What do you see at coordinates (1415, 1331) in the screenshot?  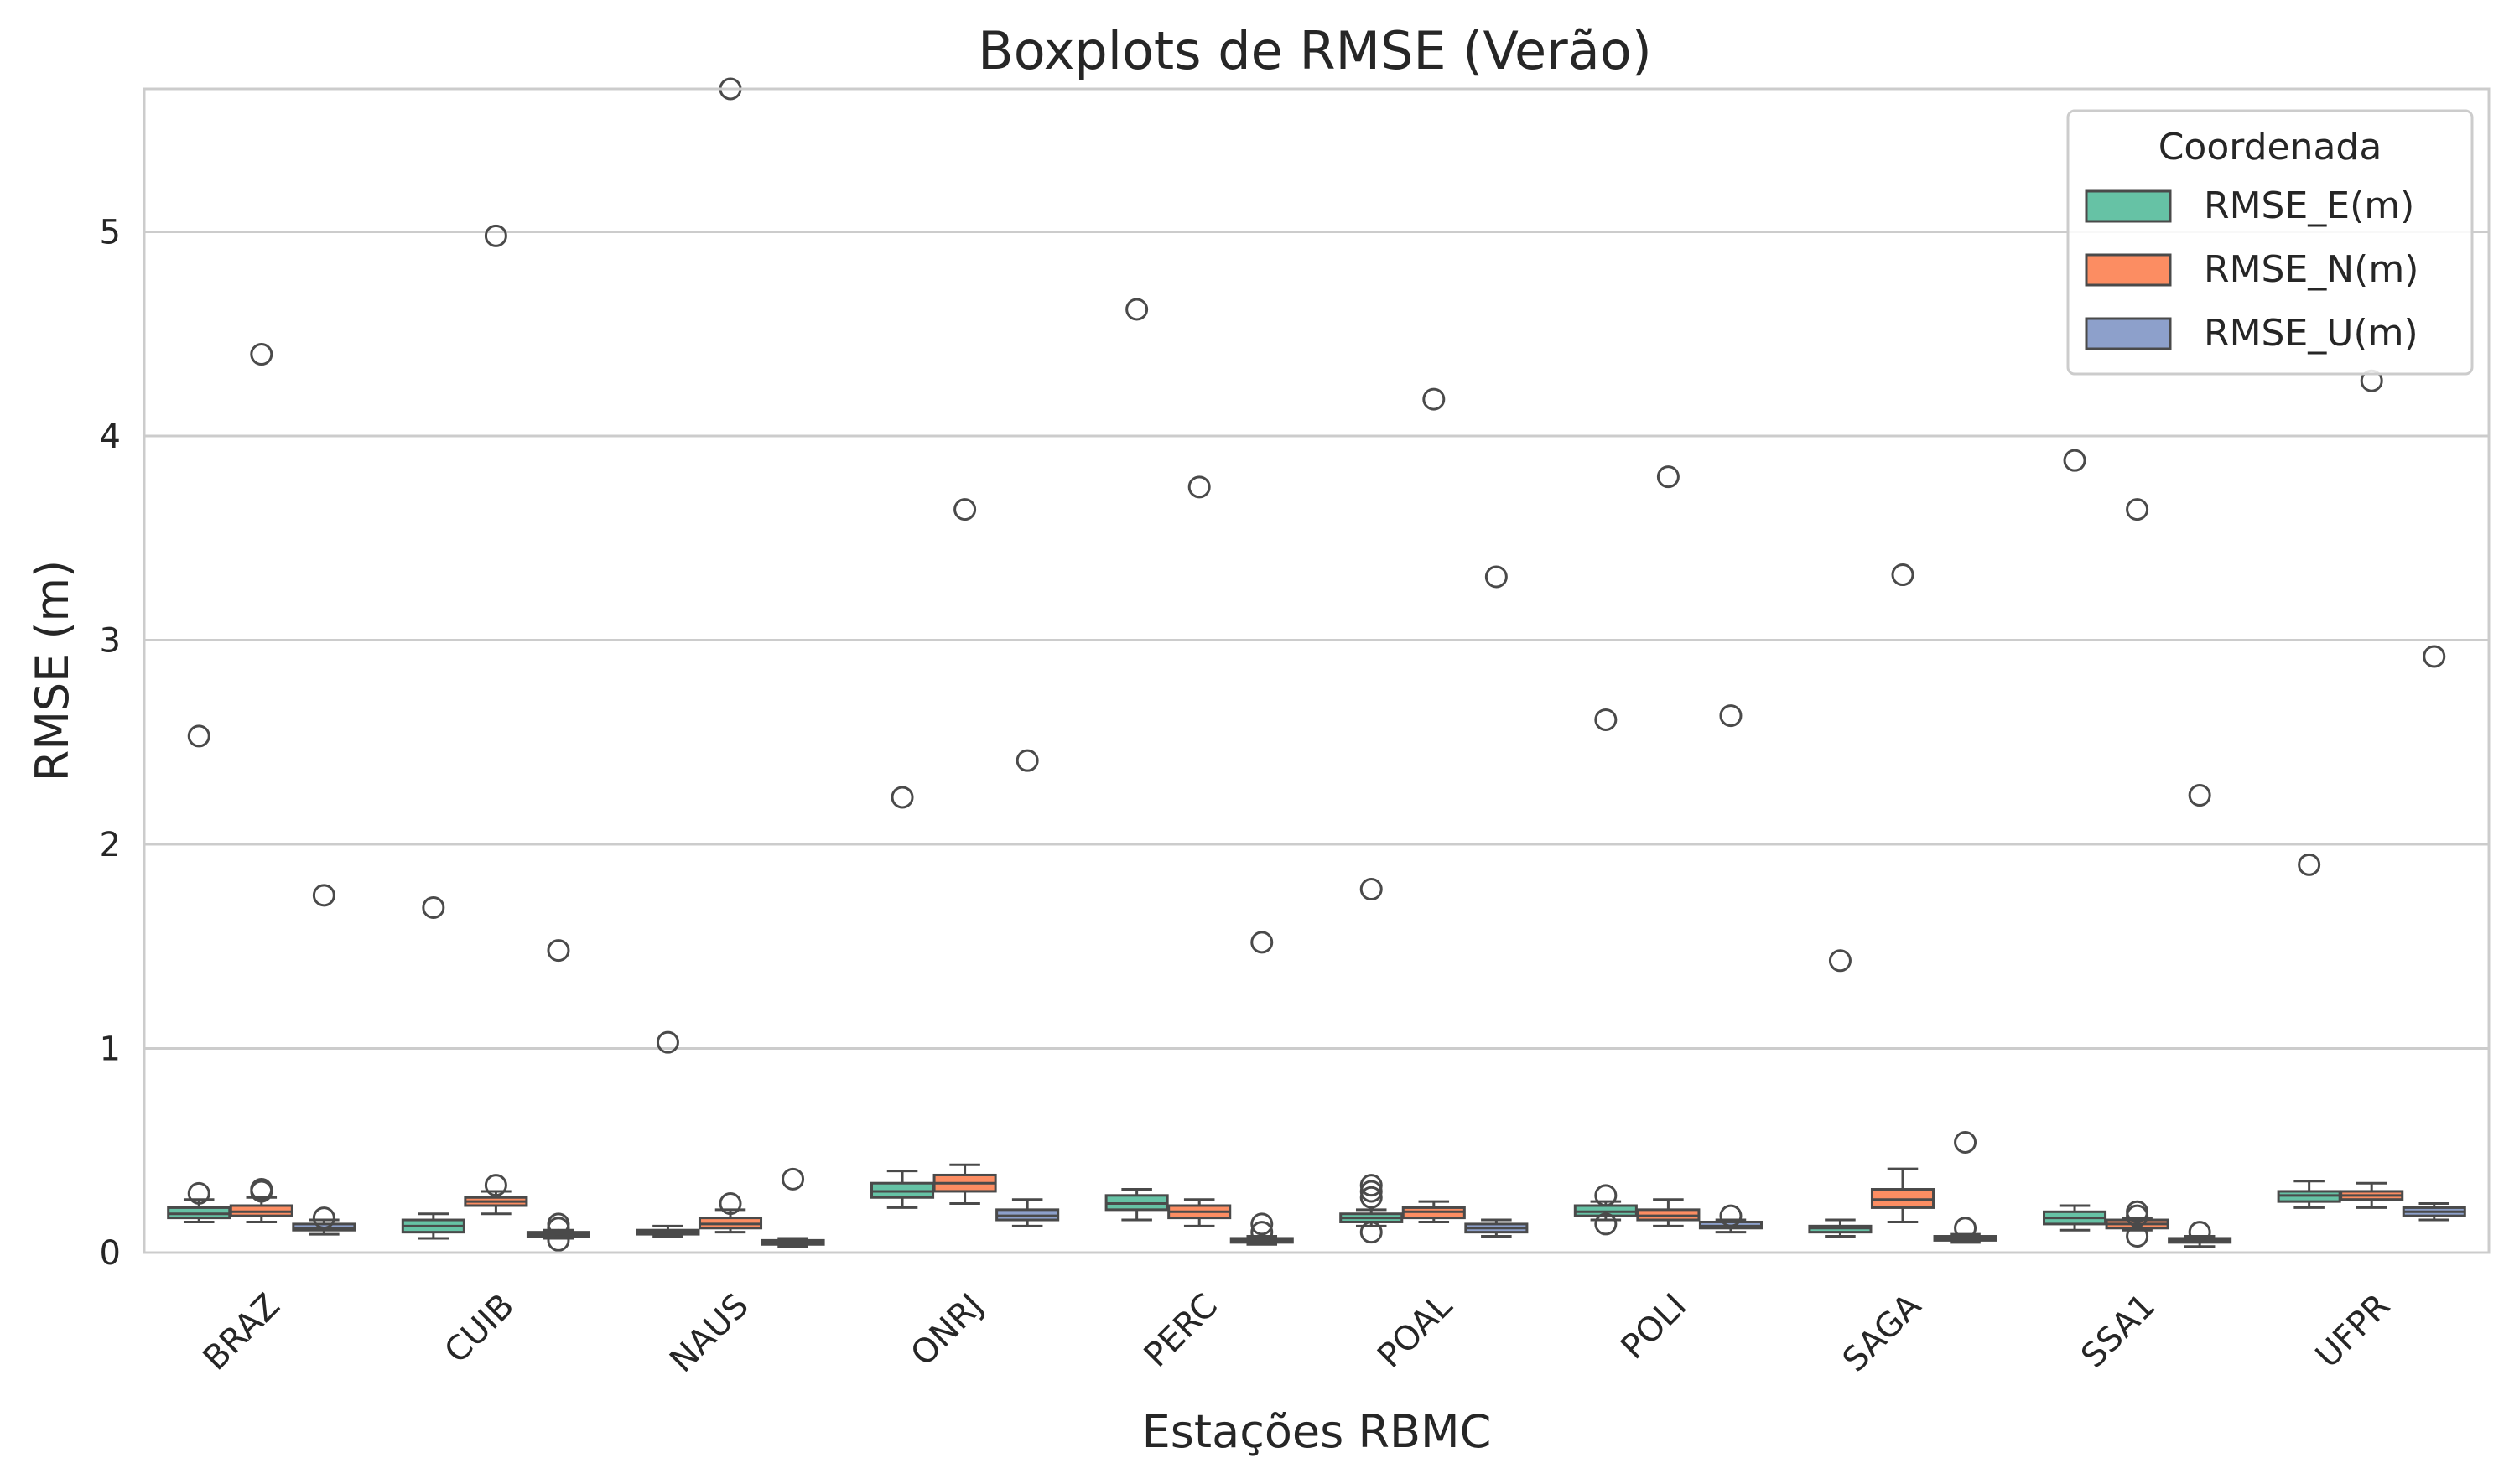 I see `x-tick-label: POAL` at bounding box center [1415, 1331].